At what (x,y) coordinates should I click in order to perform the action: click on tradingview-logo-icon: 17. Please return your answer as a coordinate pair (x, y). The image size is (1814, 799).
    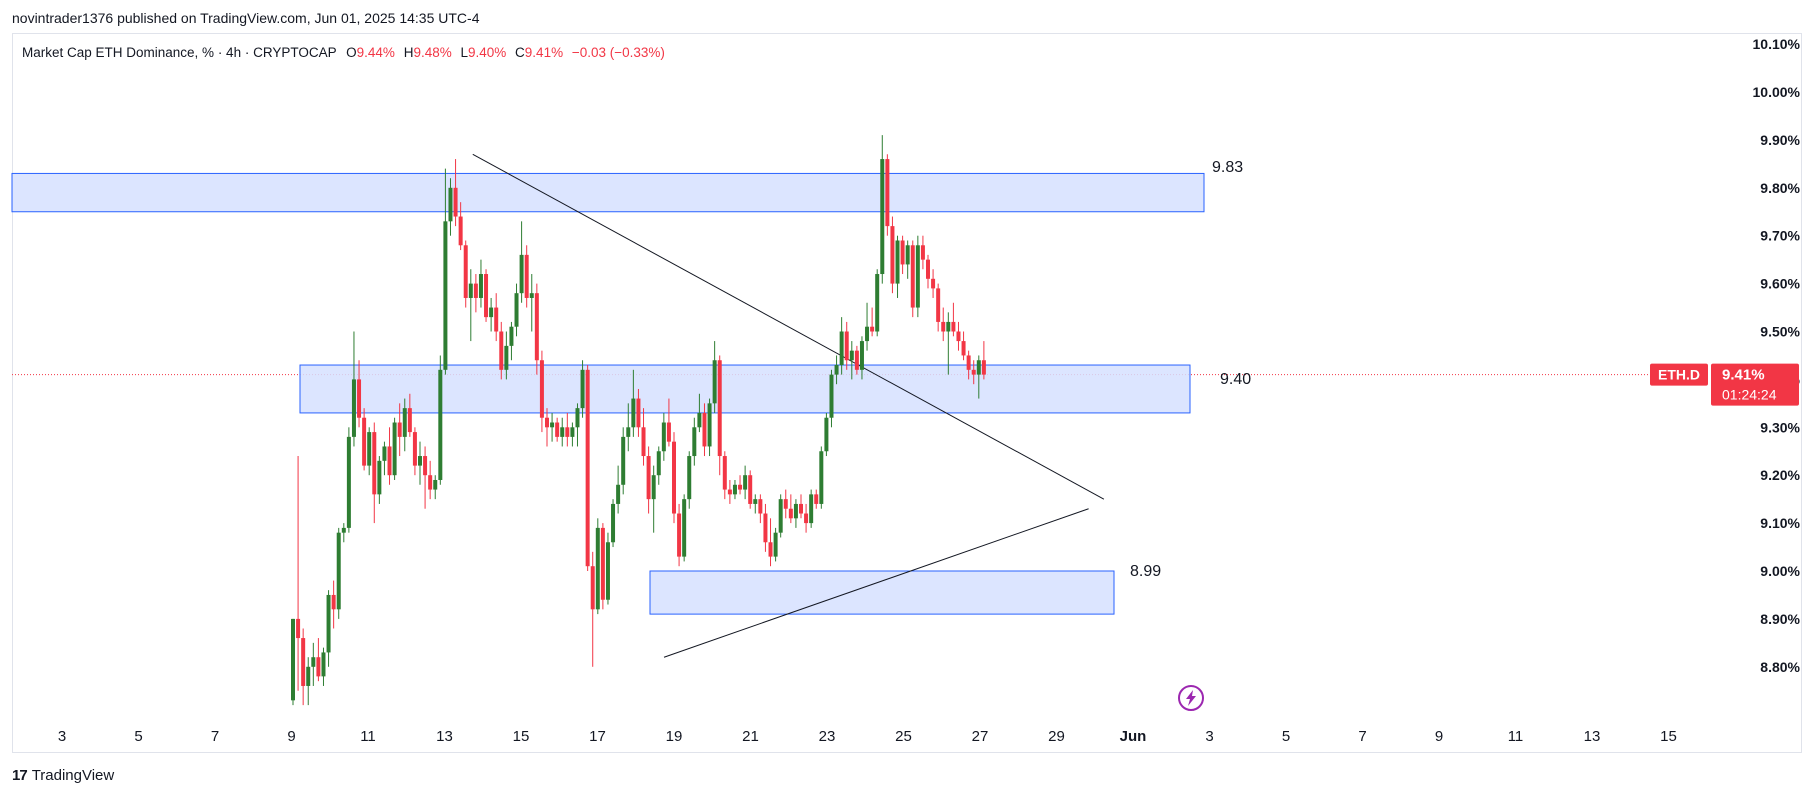
    Looking at the image, I should click on (20, 775).